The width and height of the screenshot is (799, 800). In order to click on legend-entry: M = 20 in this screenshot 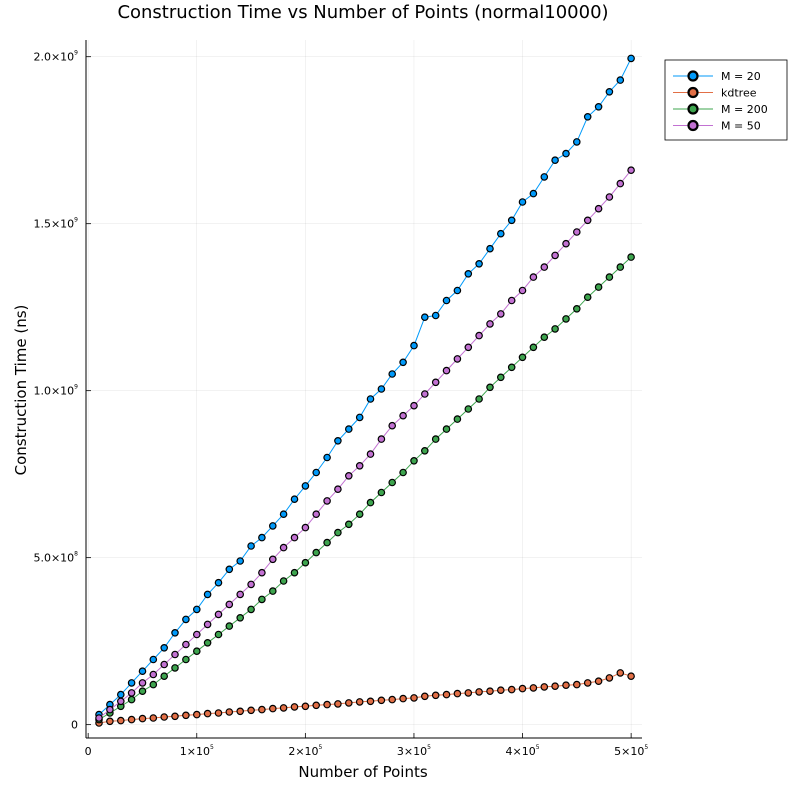, I will do `click(717, 76)`.